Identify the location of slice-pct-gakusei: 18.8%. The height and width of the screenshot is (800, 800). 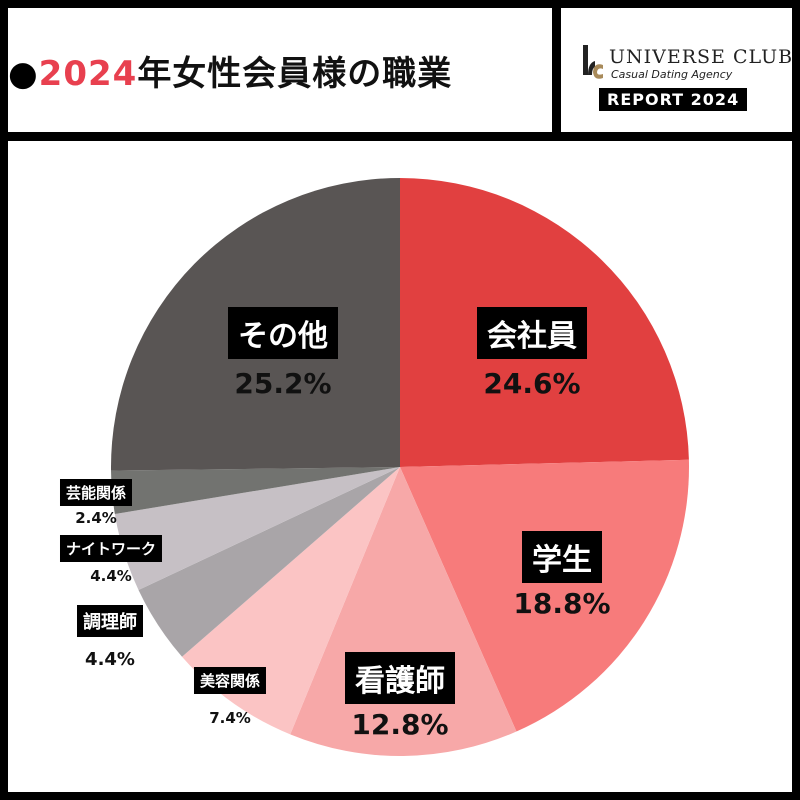
(562, 603).